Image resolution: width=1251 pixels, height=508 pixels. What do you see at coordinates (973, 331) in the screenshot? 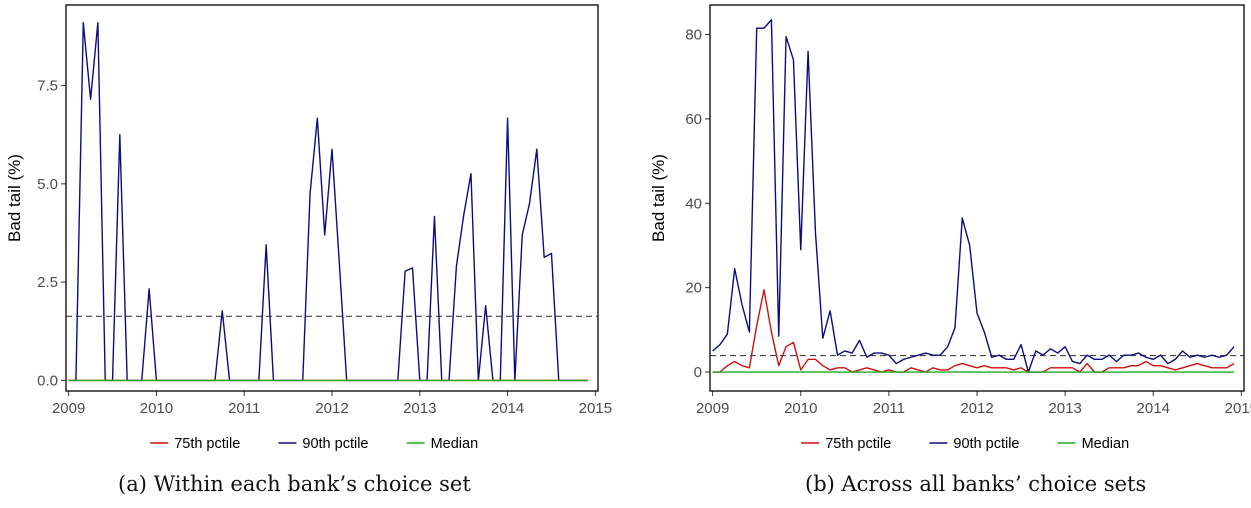
I see `series-line-75th-pctile` at bounding box center [973, 331].